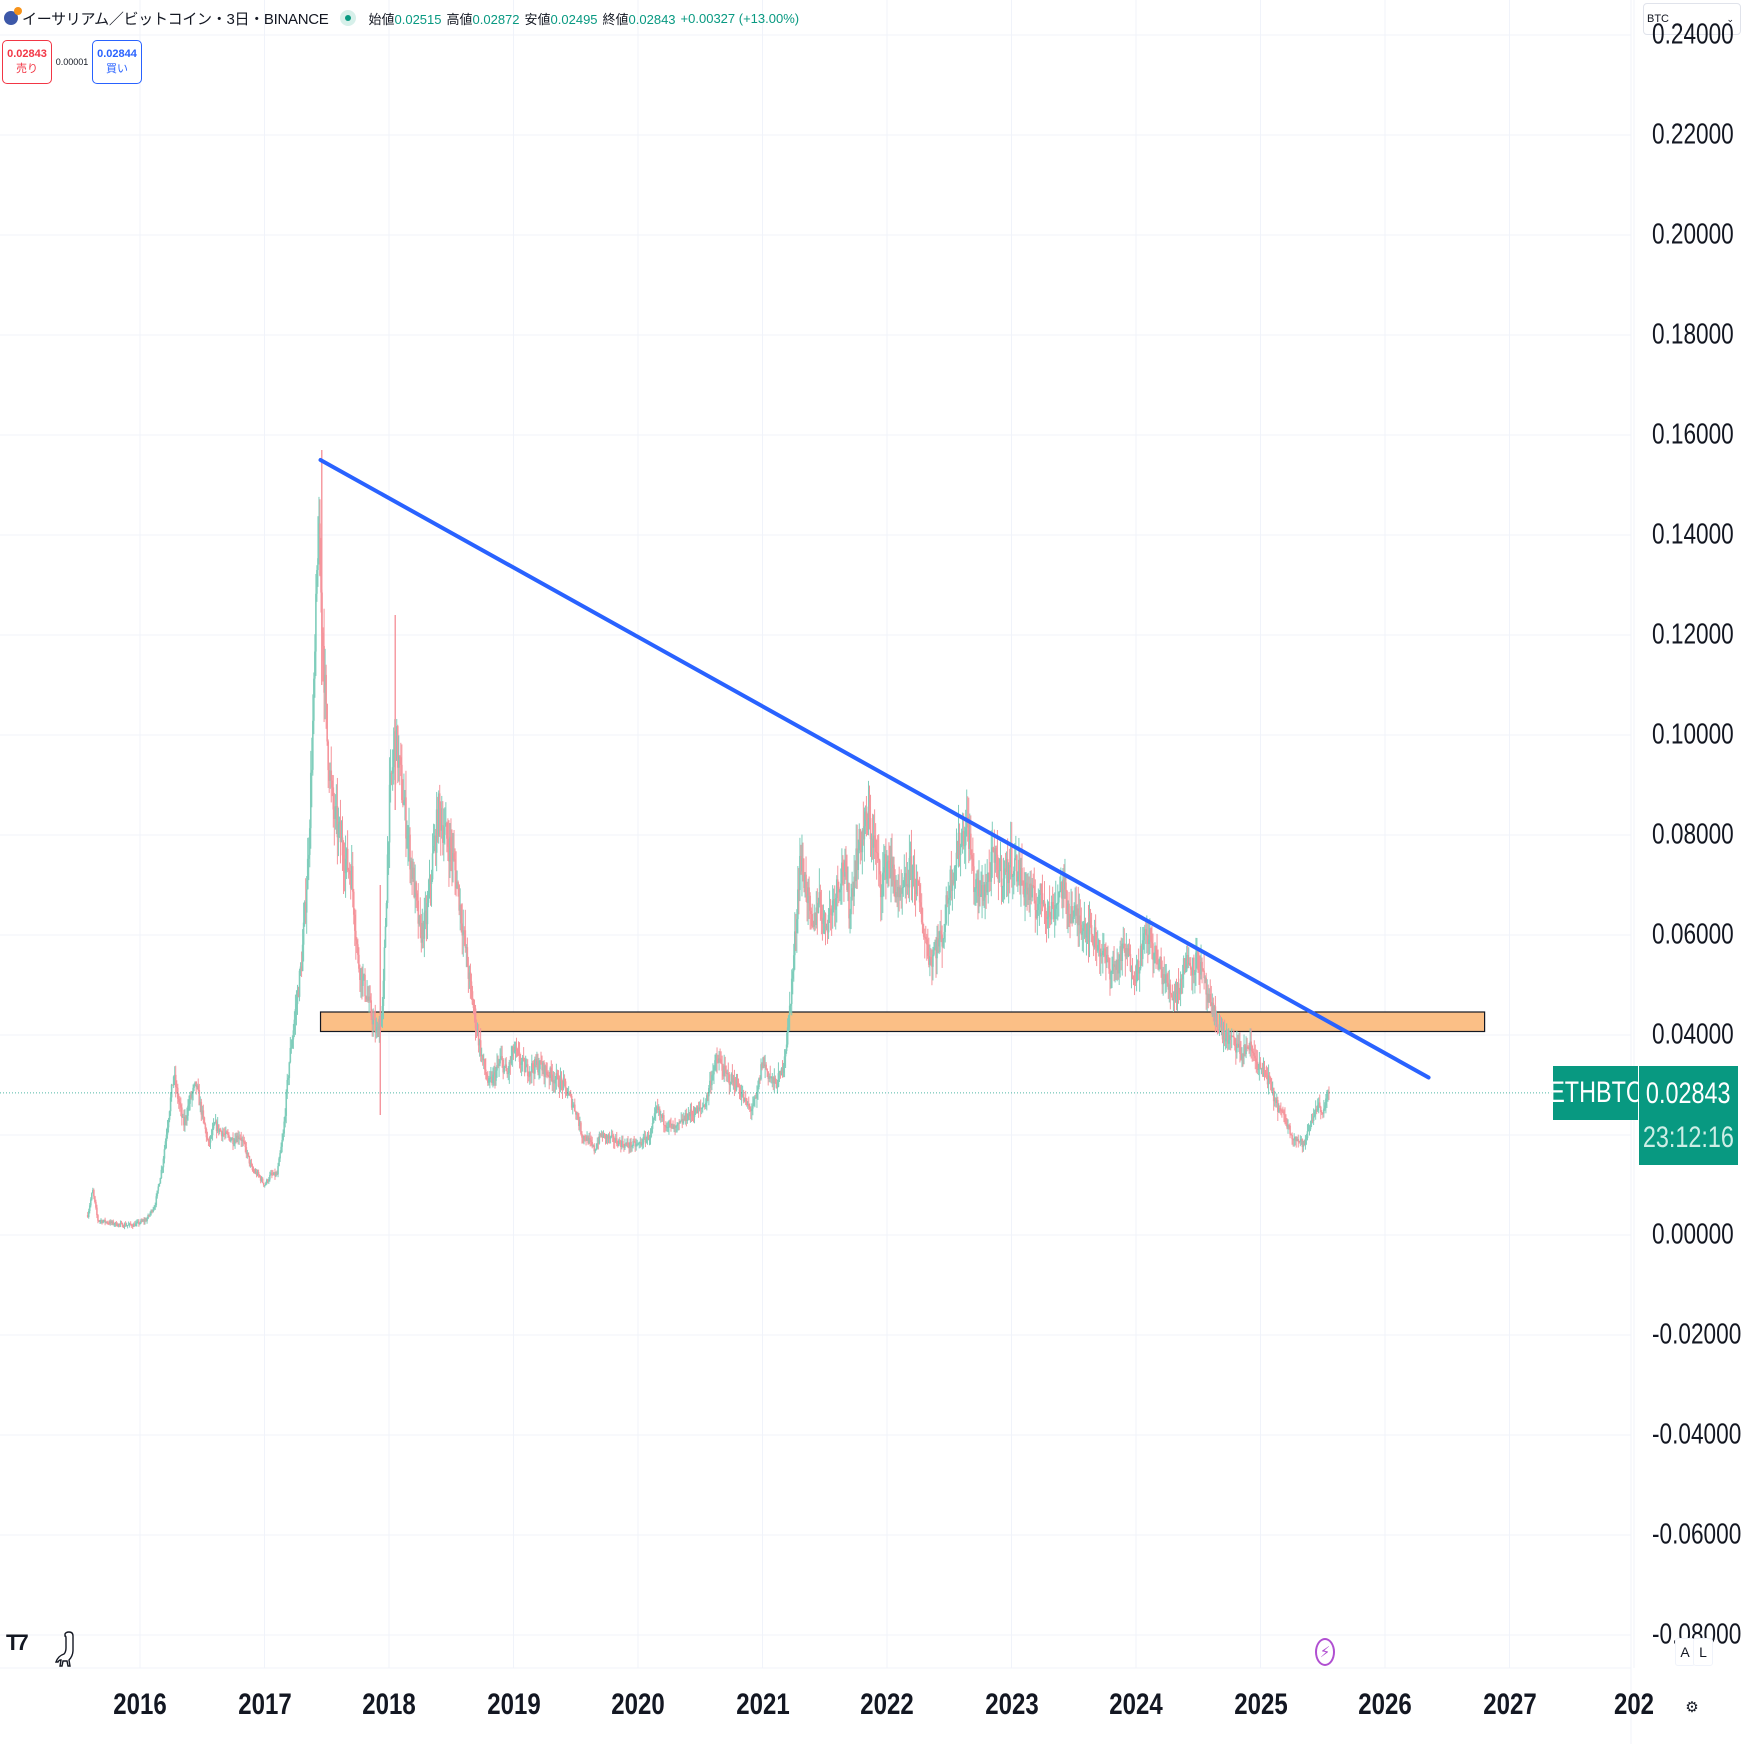 This screenshot has width=1744, height=1744. Describe the element at coordinates (1697, 1434) in the screenshot. I see `price-tick-label: -0.04000` at that location.